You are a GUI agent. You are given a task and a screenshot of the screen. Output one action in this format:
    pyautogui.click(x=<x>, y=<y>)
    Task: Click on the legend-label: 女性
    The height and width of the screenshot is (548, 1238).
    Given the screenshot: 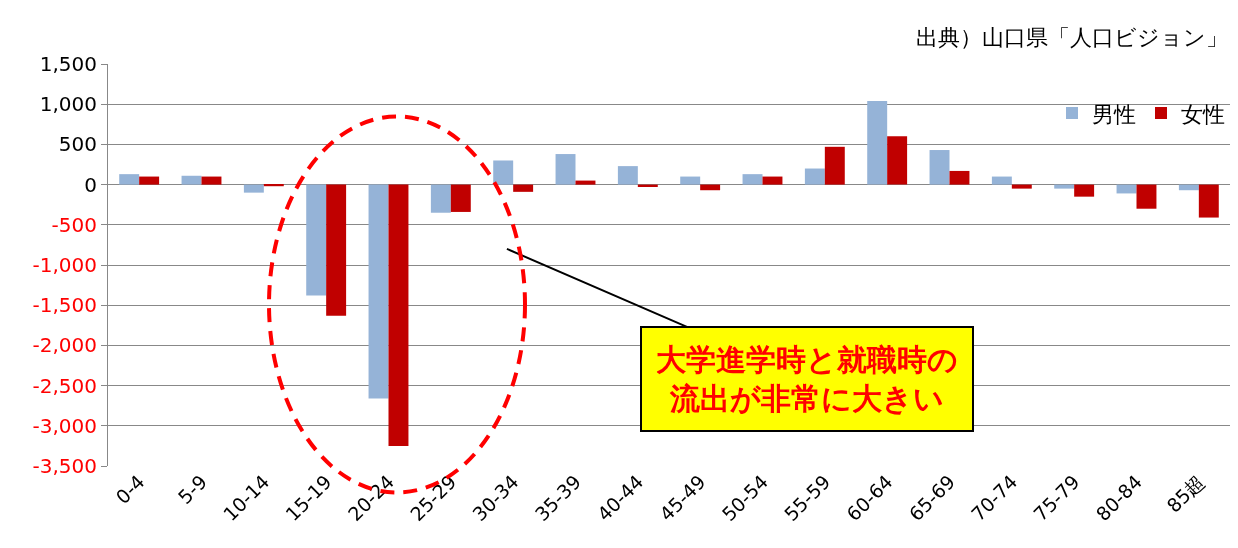 What is the action you would take?
    pyautogui.click(x=1203, y=114)
    